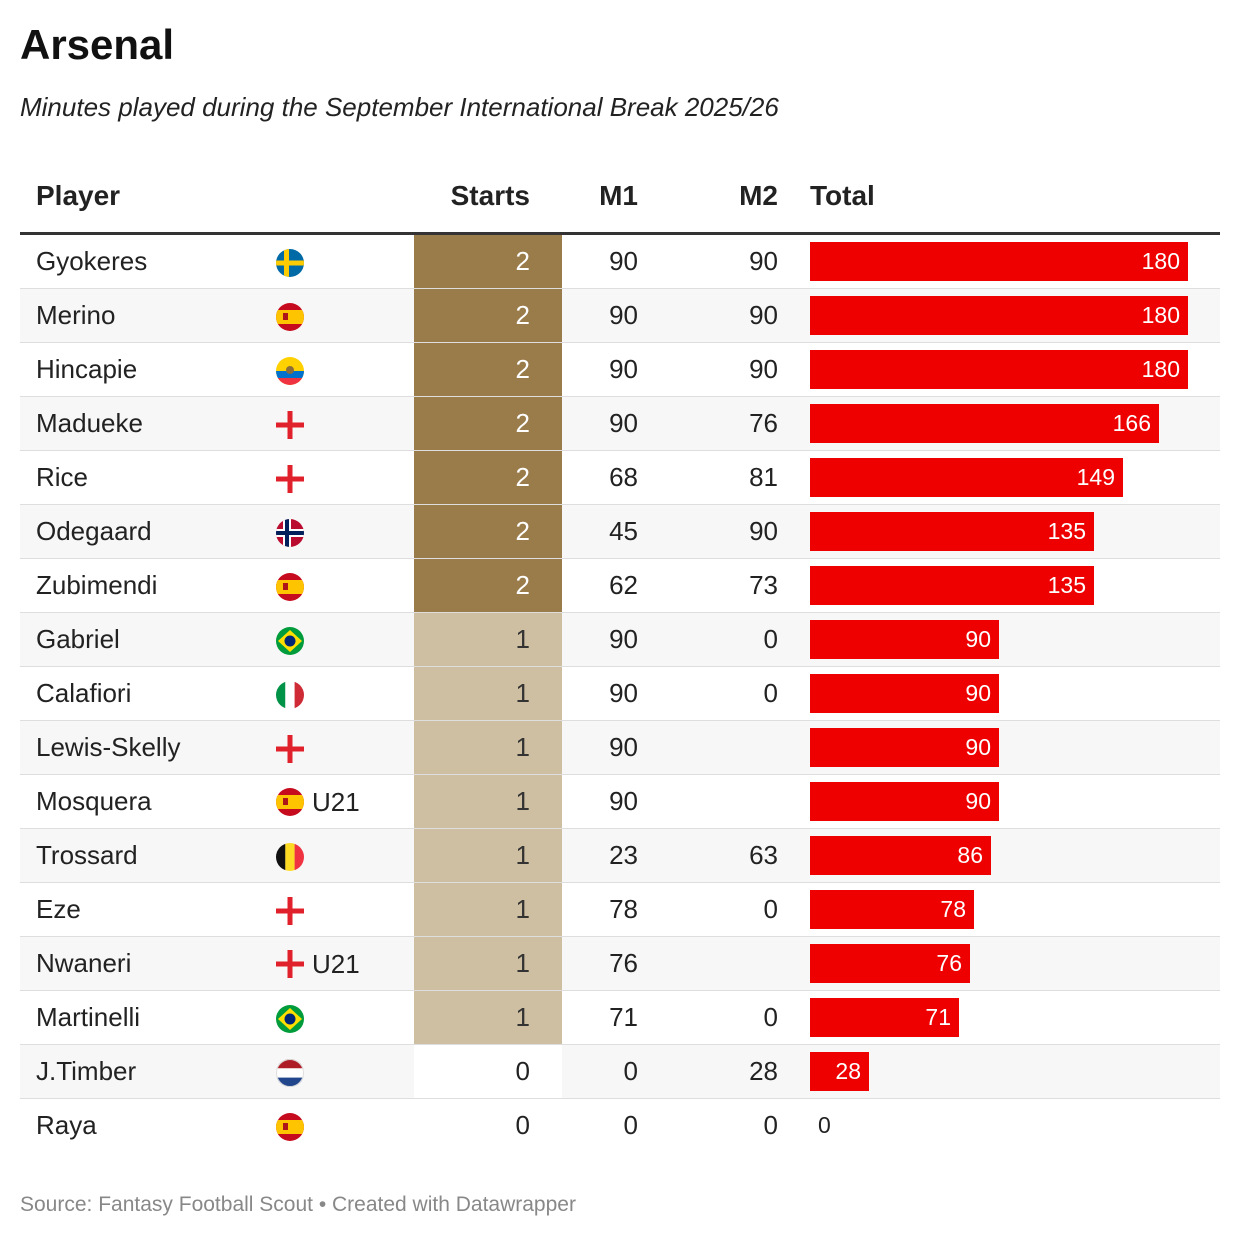  What do you see at coordinates (1015, 1017) in the screenshot?
I see `total-cell: 71` at bounding box center [1015, 1017].